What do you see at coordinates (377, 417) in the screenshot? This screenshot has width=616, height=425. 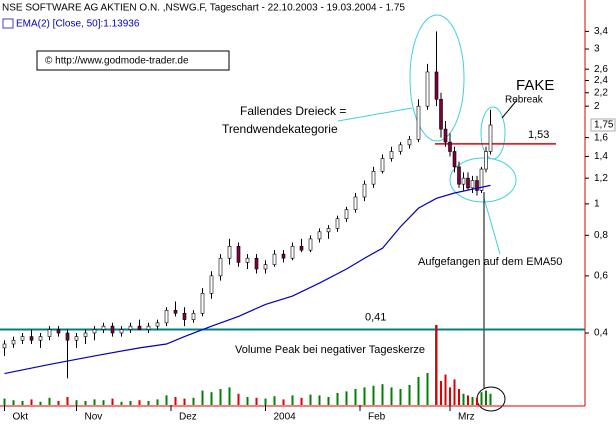 I see `x-tick-label: Feb` at bounding box center [377, 417].